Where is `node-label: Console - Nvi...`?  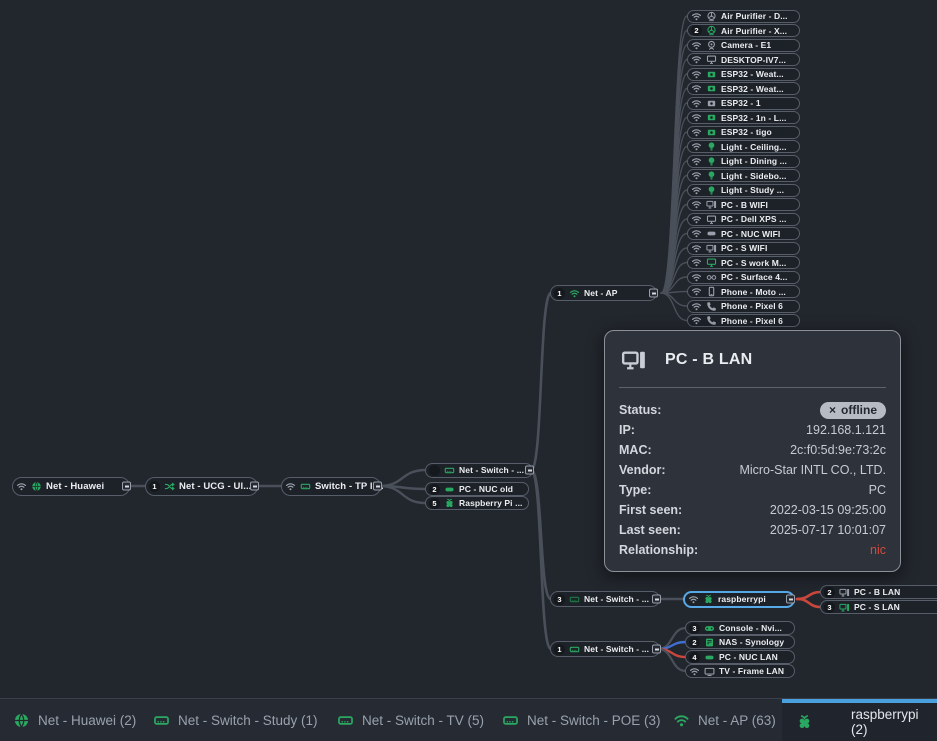
node-label: Console - Nvi... is located at coordinates (750, 628).